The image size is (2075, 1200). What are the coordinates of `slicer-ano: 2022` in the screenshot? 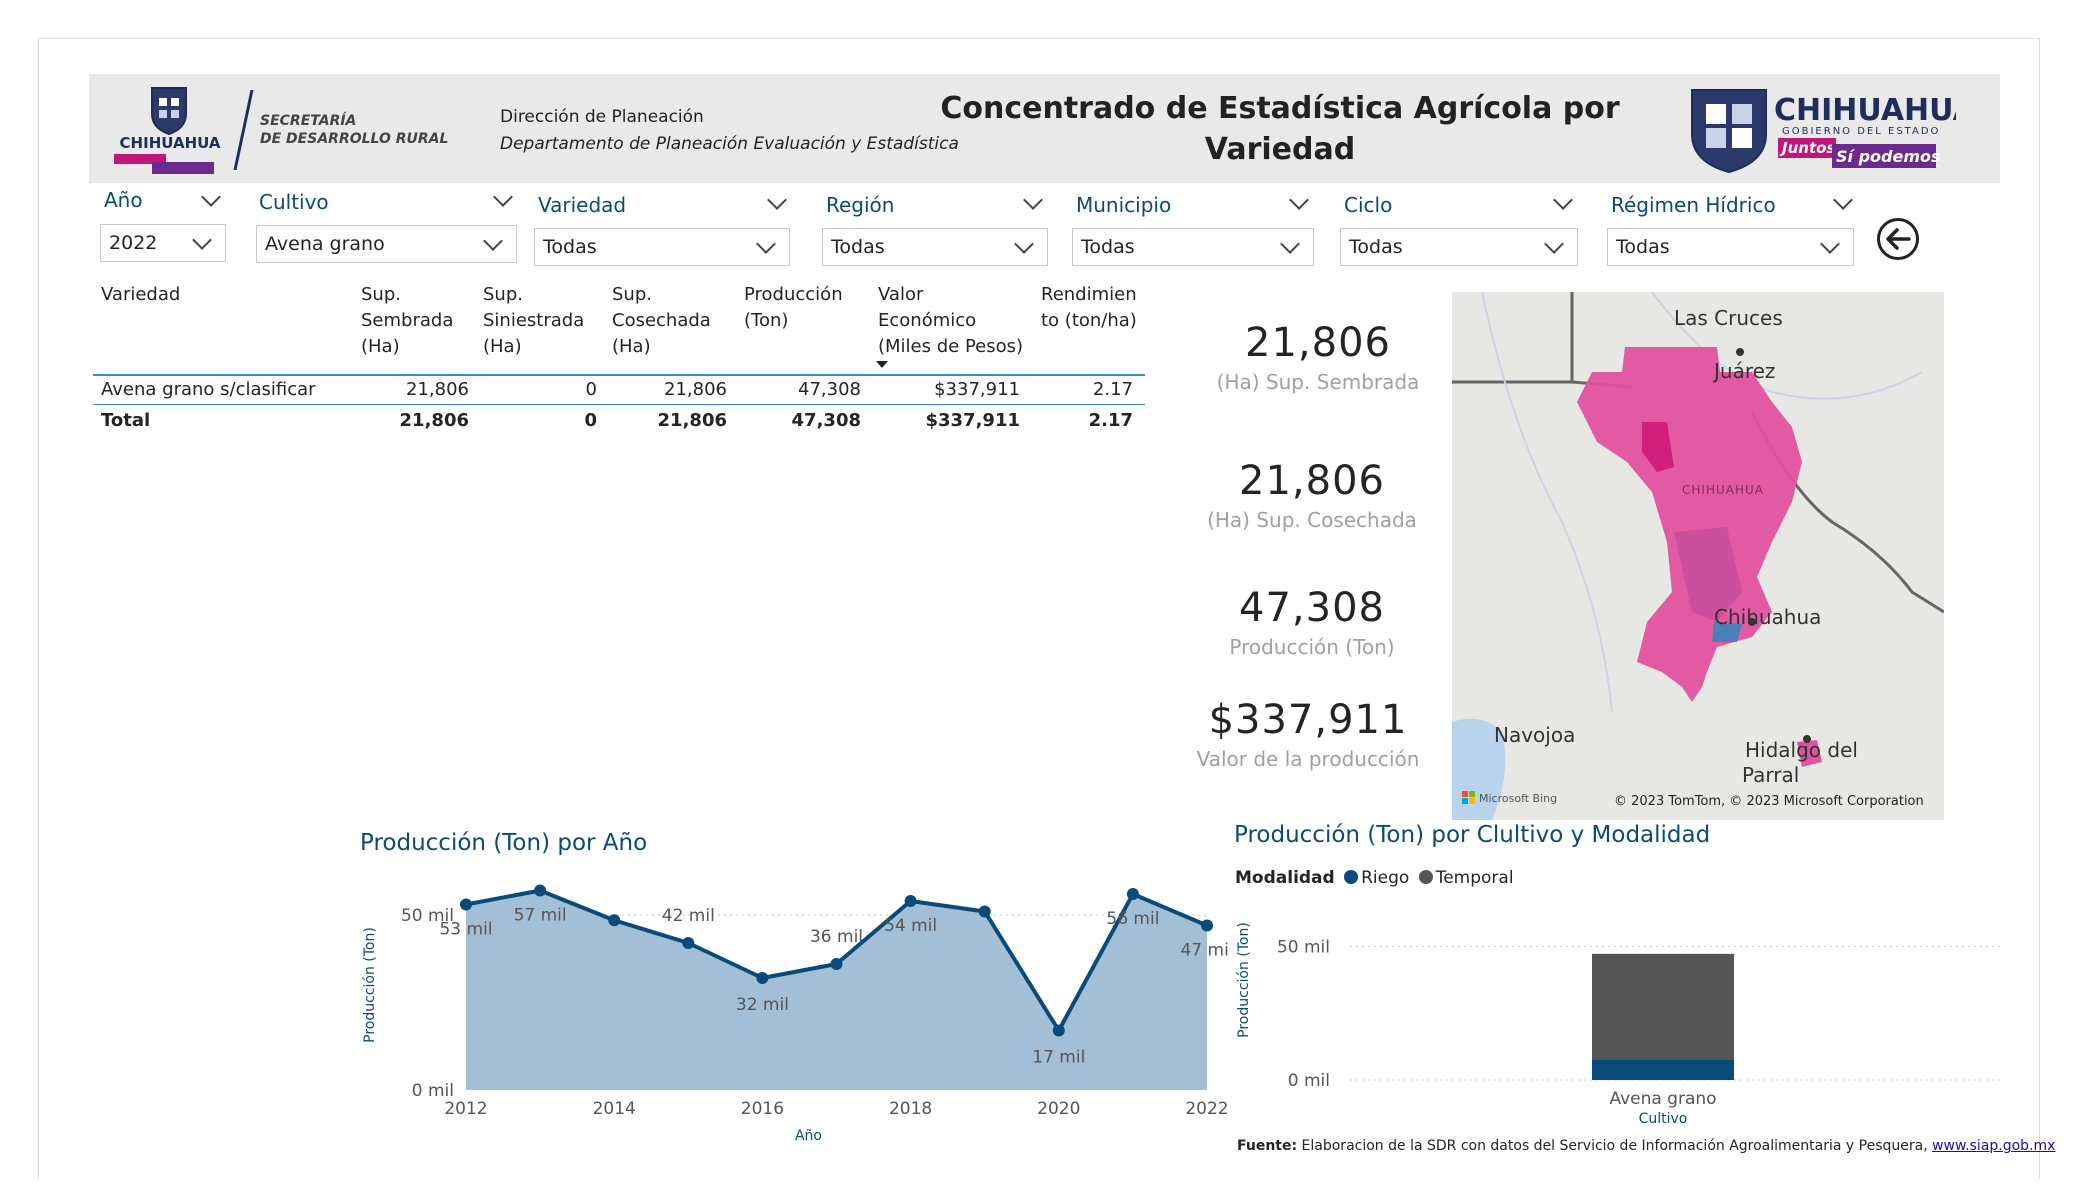 It's located at (163, 243).